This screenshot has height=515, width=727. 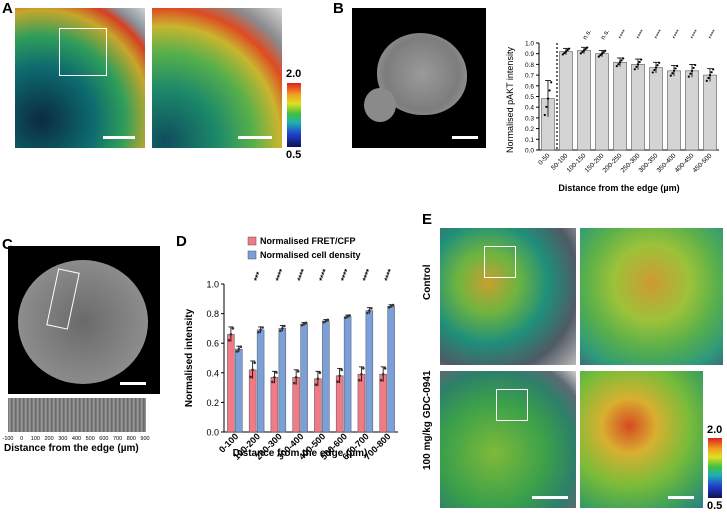 I want to click on strip-tick-label: 400, so click(x=76, y=439).